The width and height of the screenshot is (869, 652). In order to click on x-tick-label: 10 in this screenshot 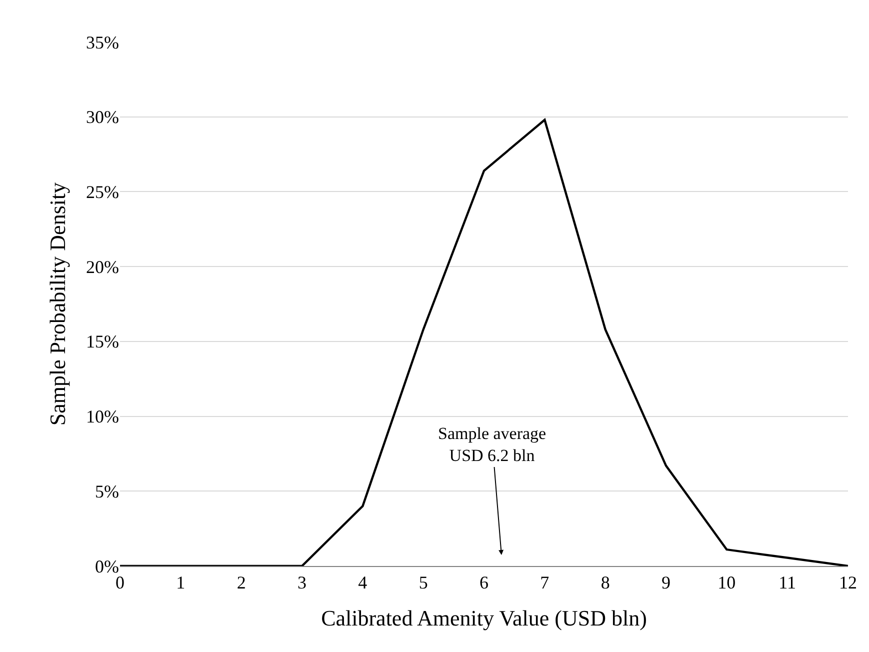, I will do `click(727, 582)`.